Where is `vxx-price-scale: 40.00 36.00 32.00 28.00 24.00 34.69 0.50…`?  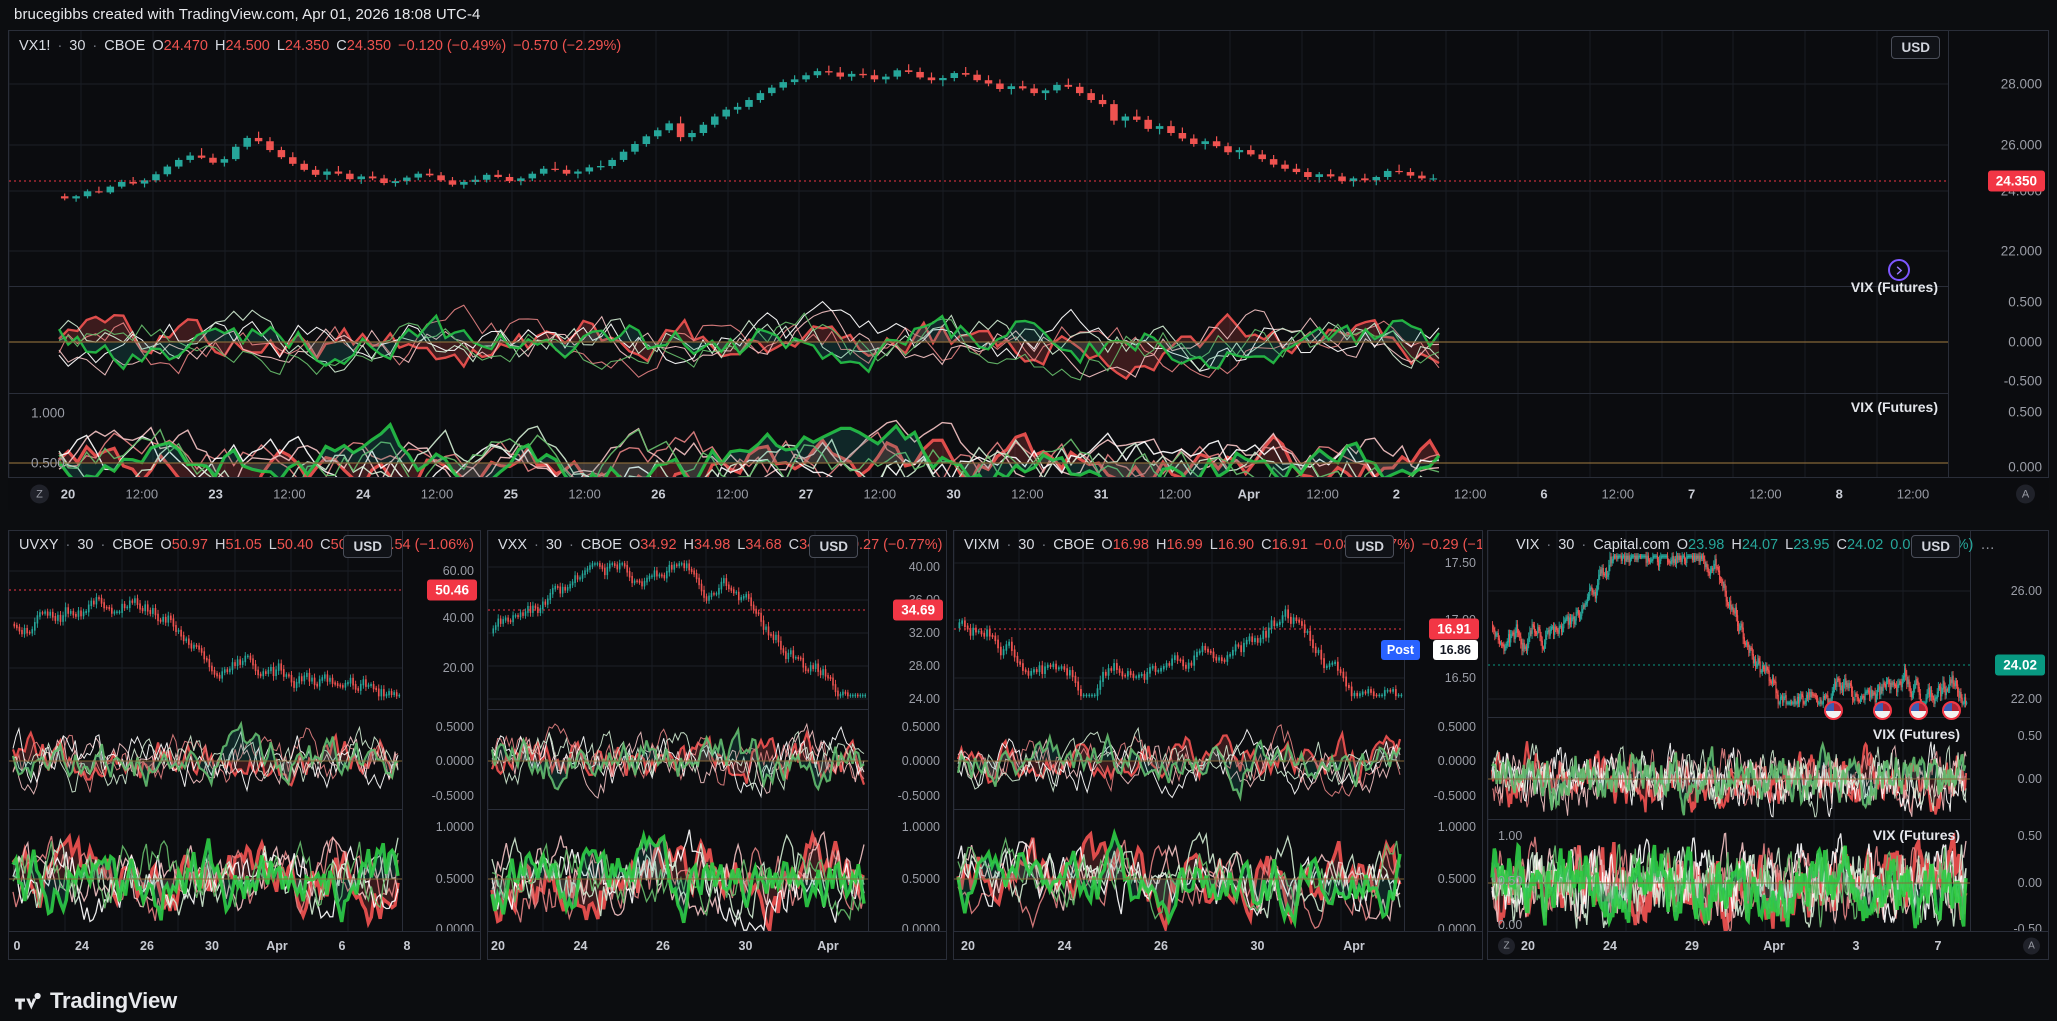
vxx-price-scale: 40.00 36.00 32.00 28.00 24.00 34.69 0.50… is located at coordinates (907, 745).